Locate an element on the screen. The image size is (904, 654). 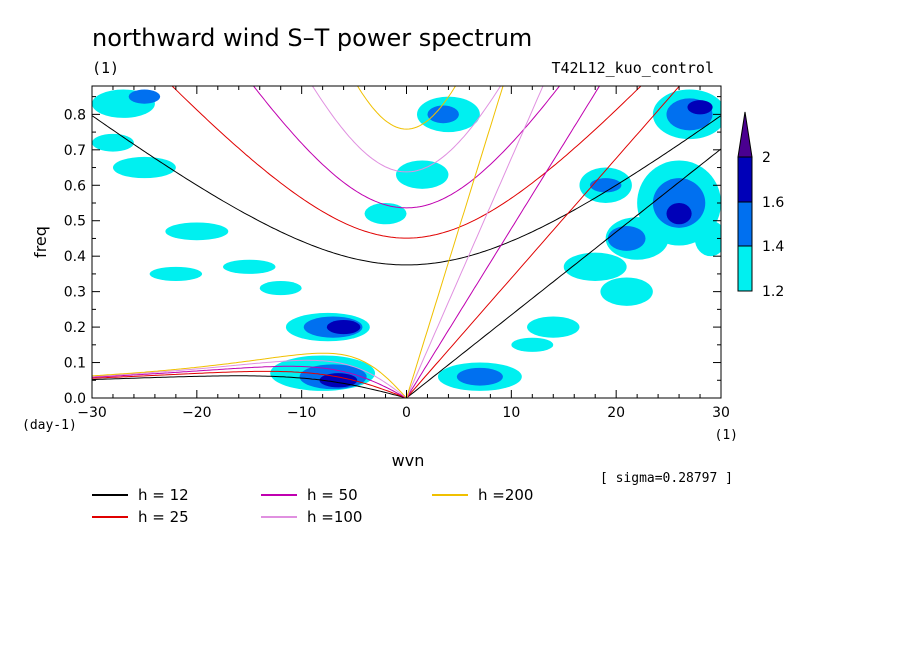
x-axis-label: wvn is located at coordinates (408, 460).